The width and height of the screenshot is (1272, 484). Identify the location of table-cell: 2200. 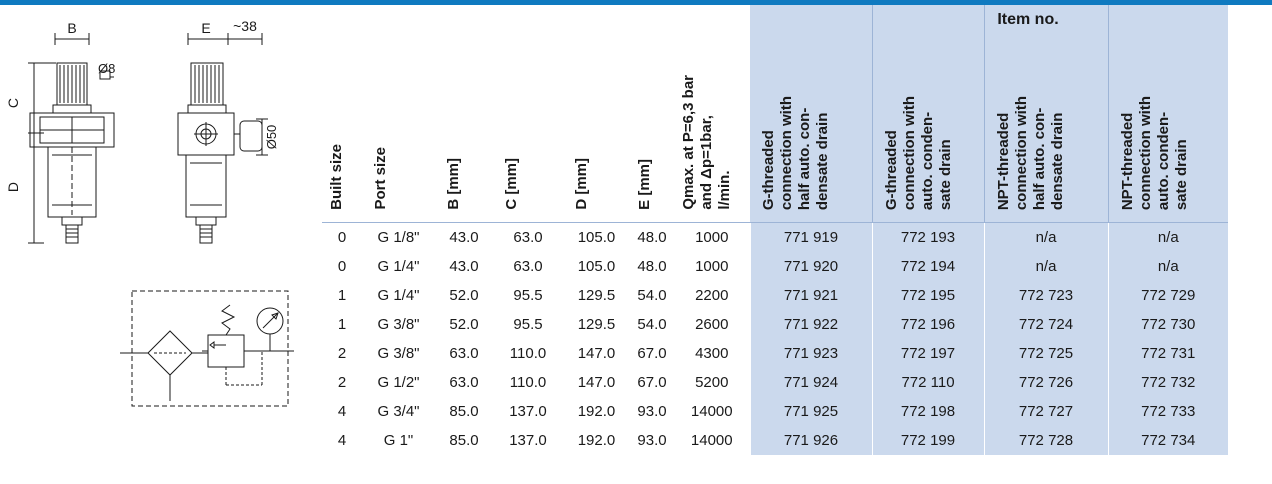
(712, 295).